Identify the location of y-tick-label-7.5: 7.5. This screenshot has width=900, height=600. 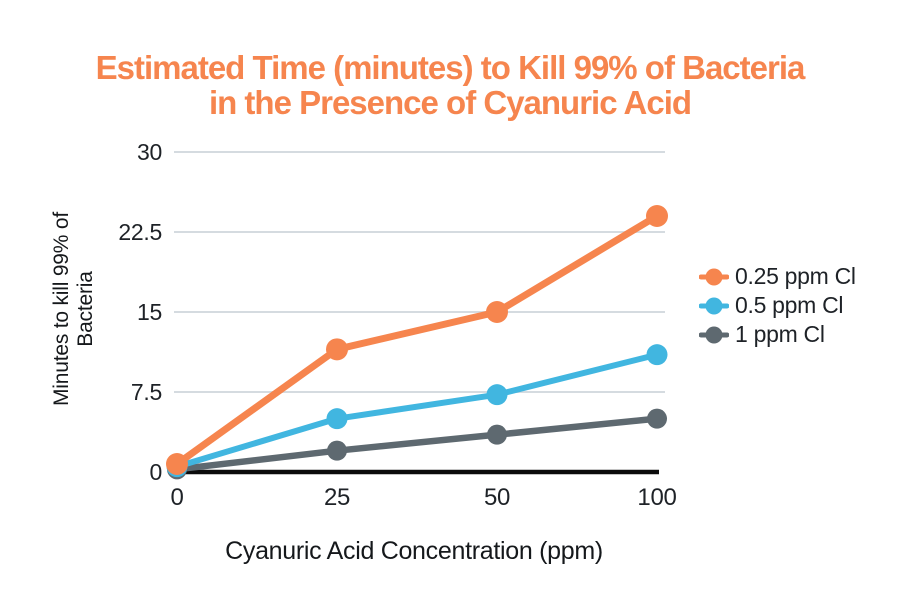
(146, 392).